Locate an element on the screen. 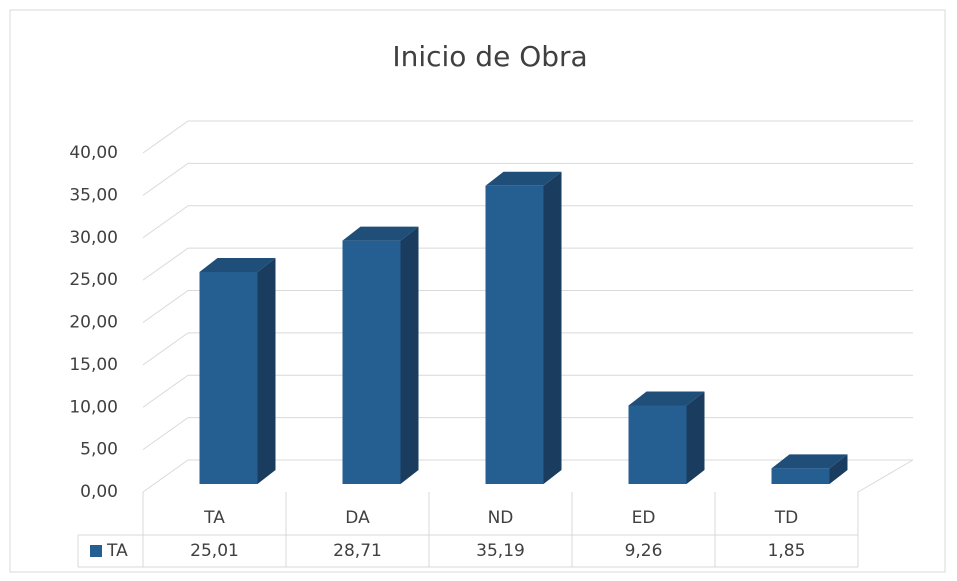 Image resolution: width=957 pixels, height=581 pixels. table-value: 35,19 is located at coordinates (500, 551).